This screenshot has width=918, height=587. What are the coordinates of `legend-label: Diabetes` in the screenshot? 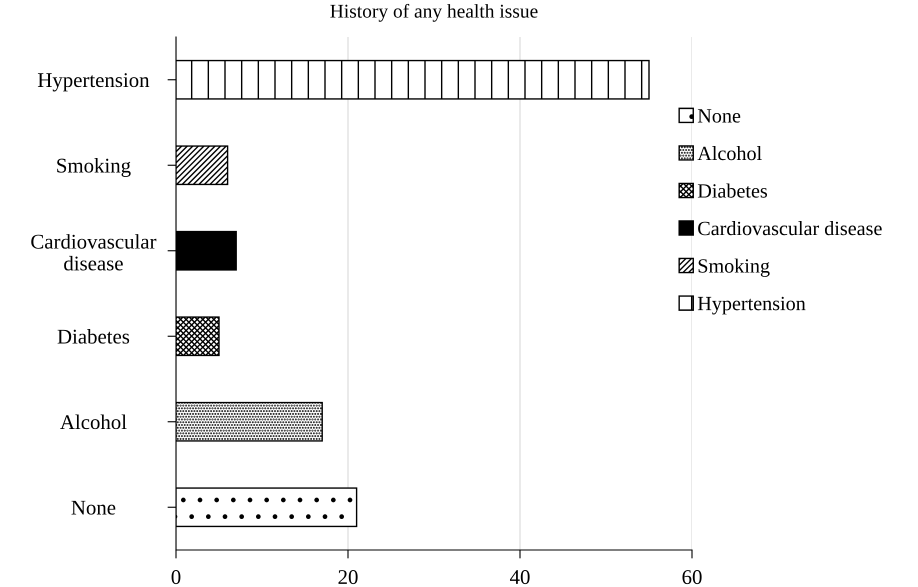 It's located at (733, 191).